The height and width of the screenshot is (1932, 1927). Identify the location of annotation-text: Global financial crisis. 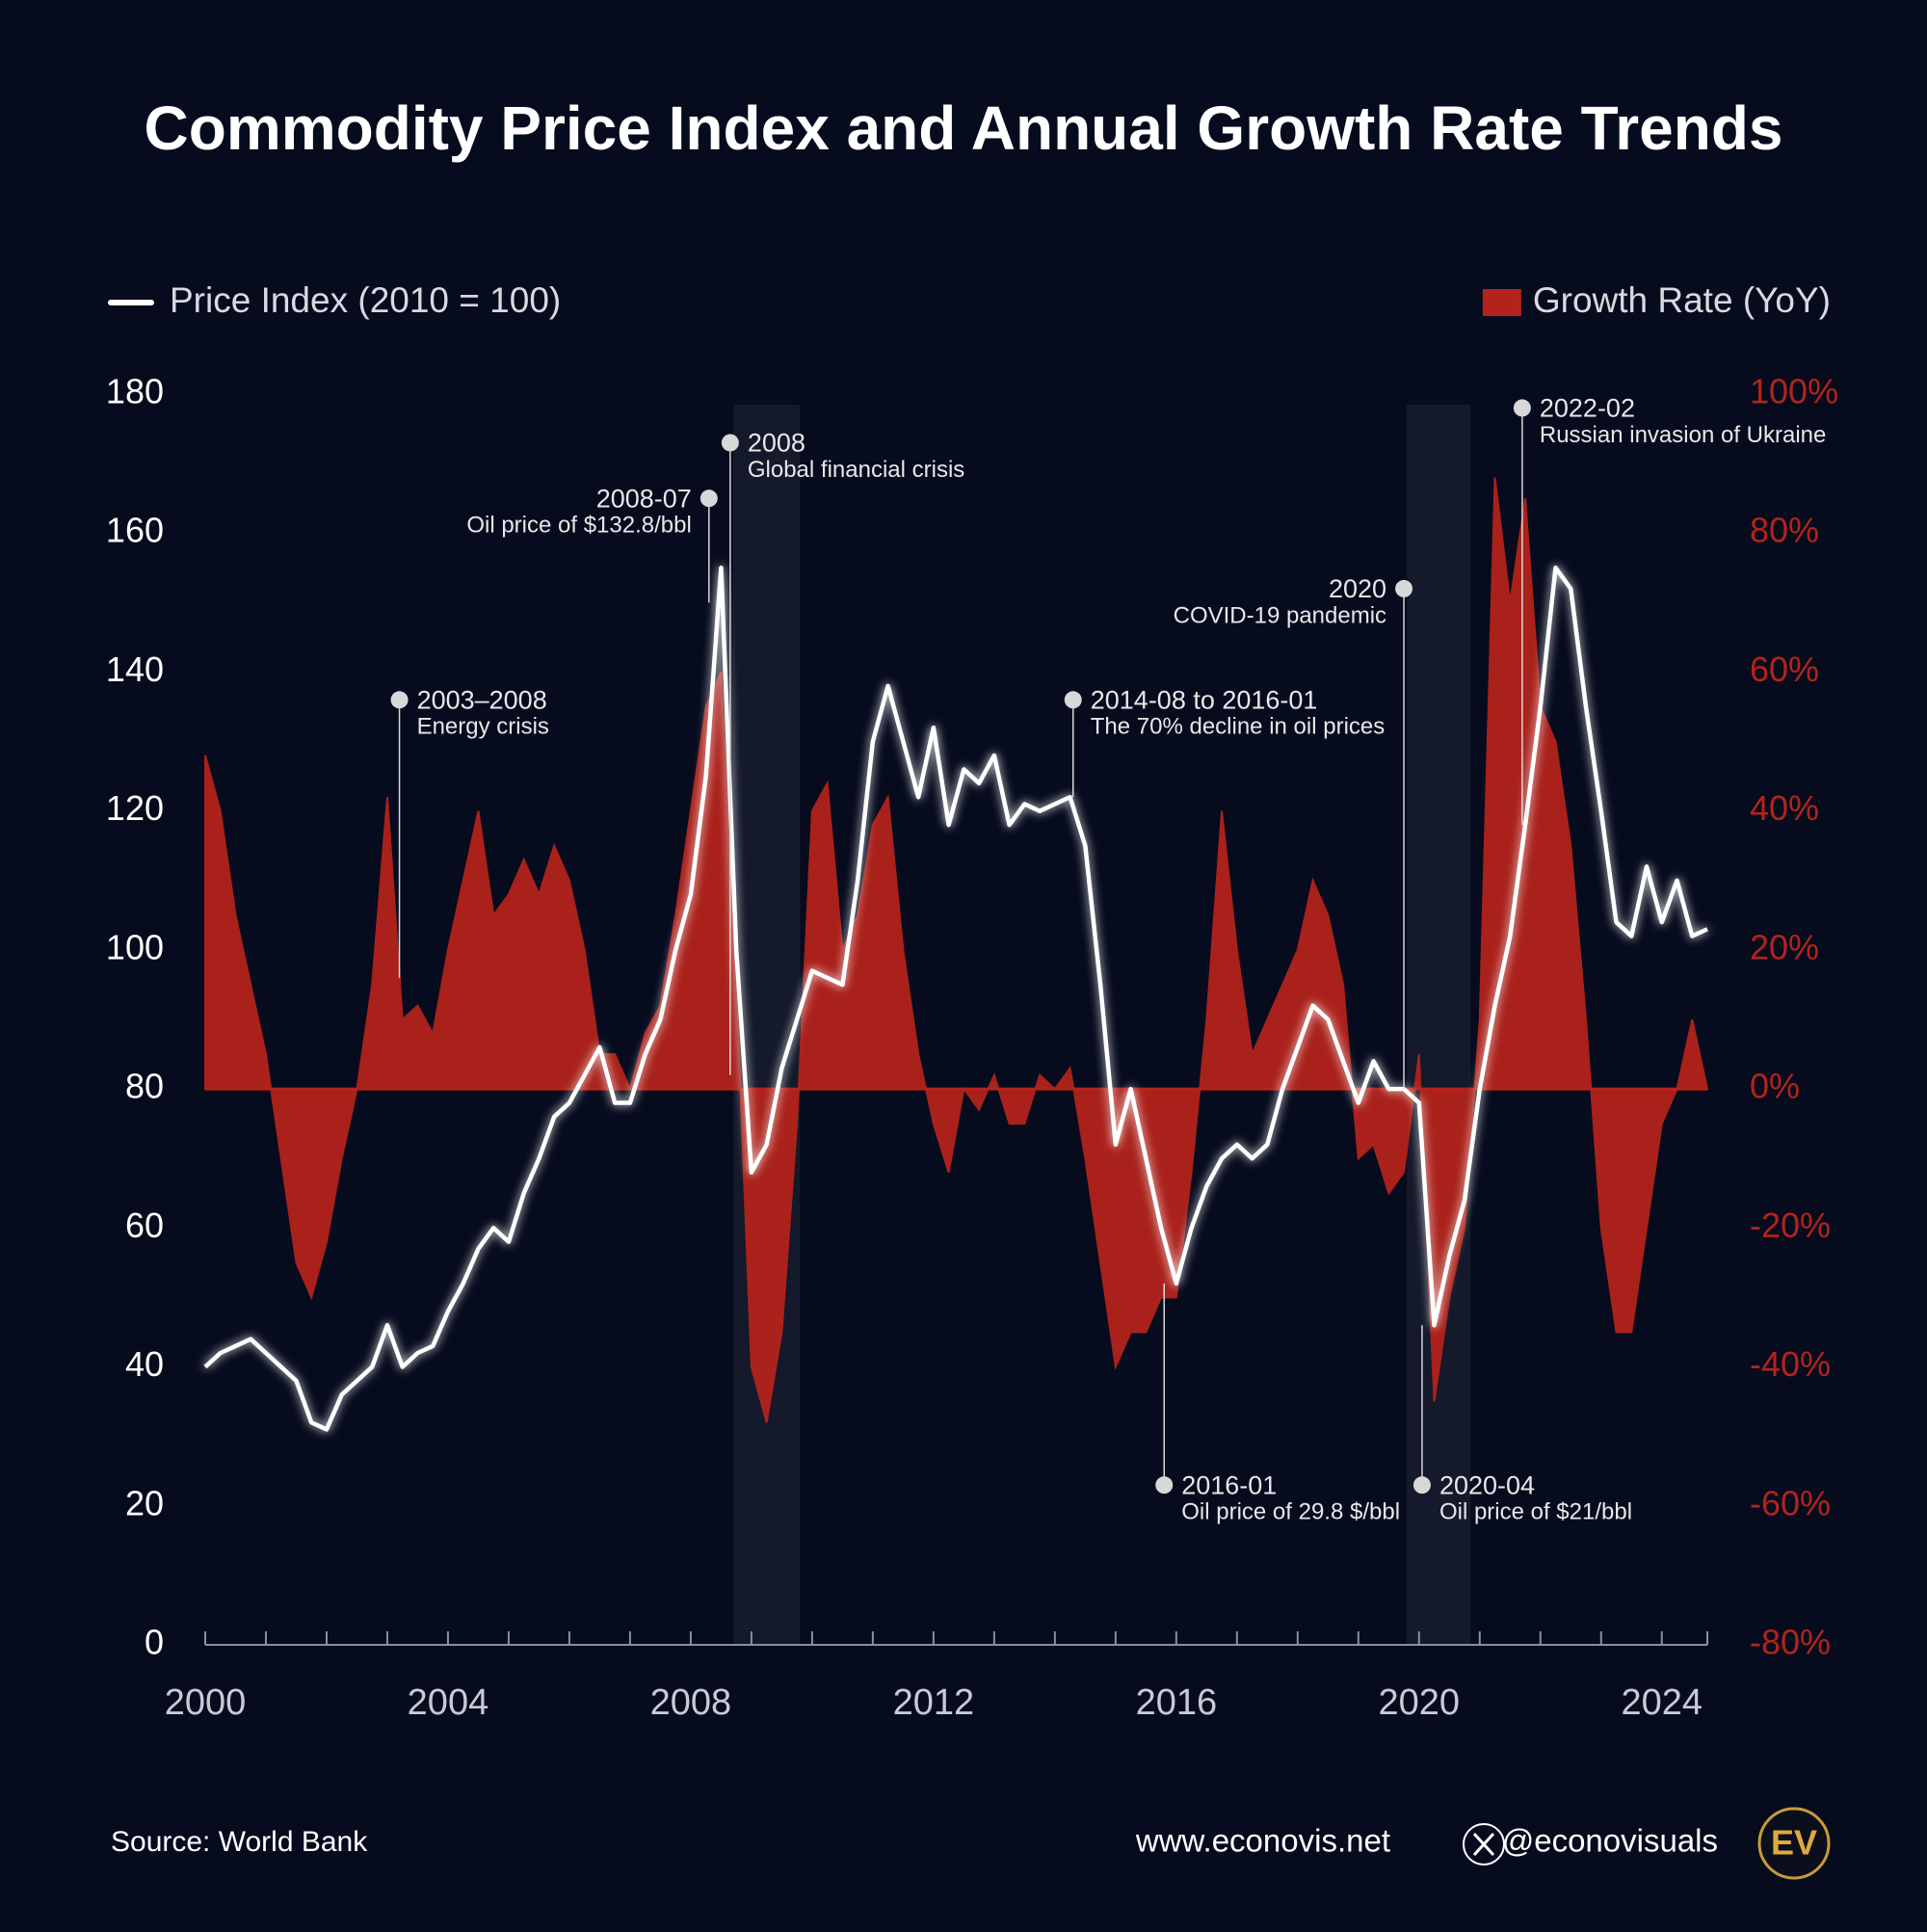
(856, 470).